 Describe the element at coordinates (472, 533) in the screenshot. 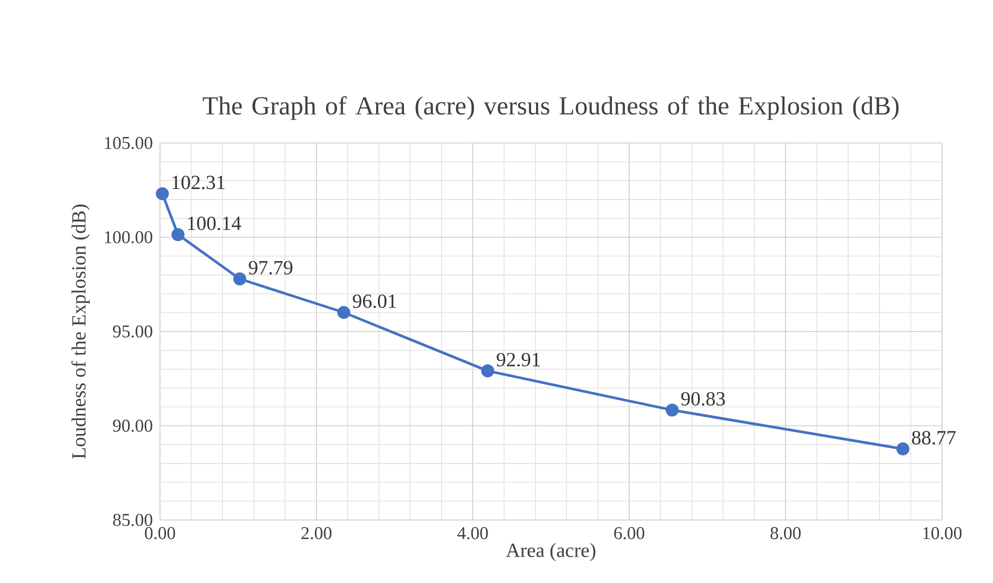

I see `x-tick-label: 4.00` at that location.